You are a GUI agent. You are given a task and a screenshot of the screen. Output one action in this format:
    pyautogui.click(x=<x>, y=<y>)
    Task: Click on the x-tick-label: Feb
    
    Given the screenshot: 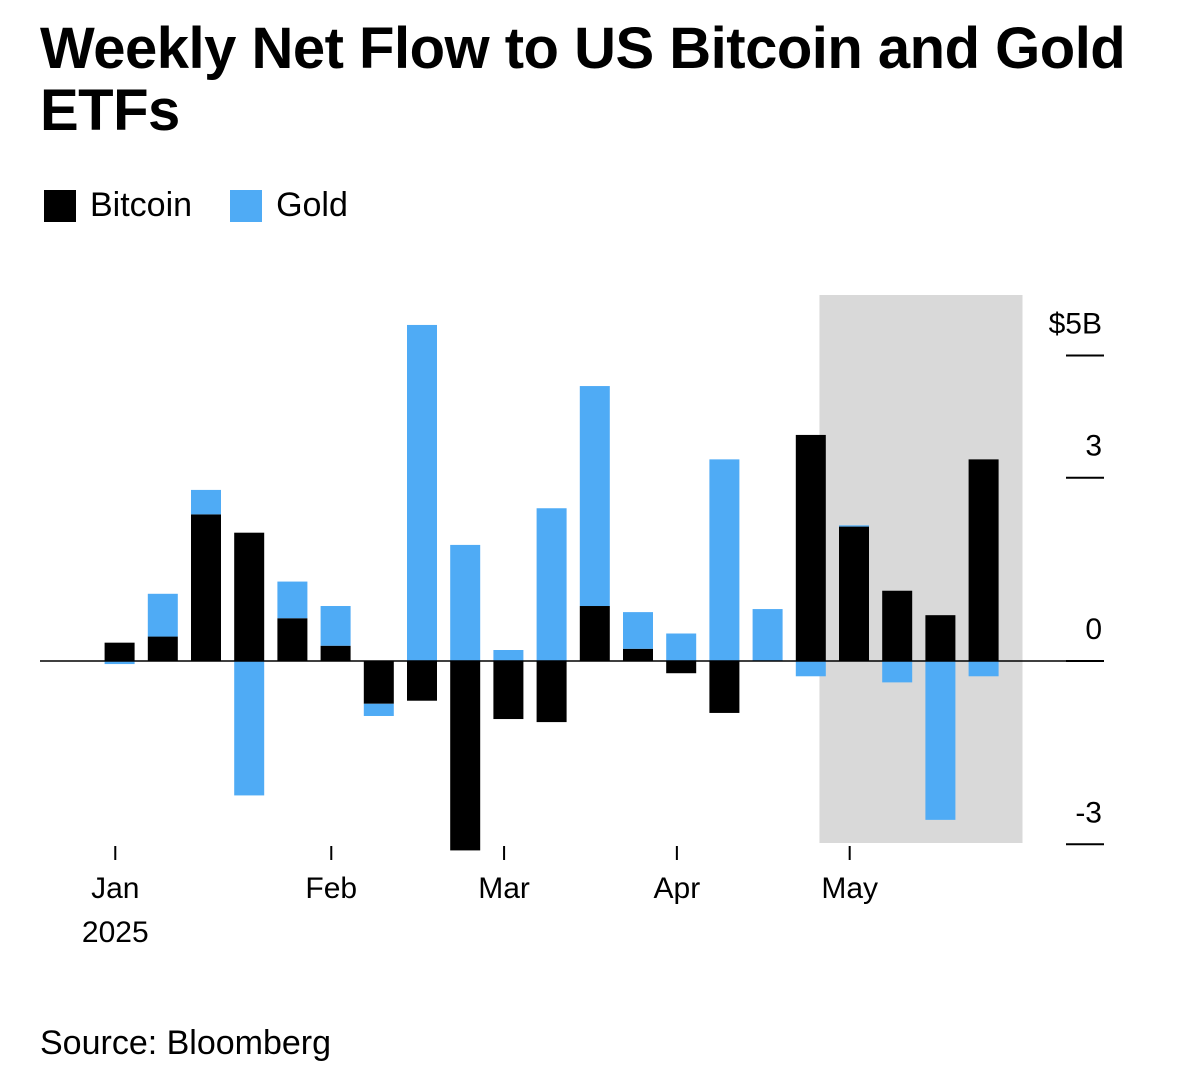 What is the action you would take?
    pyautogui.click(x=331, y=888)
    